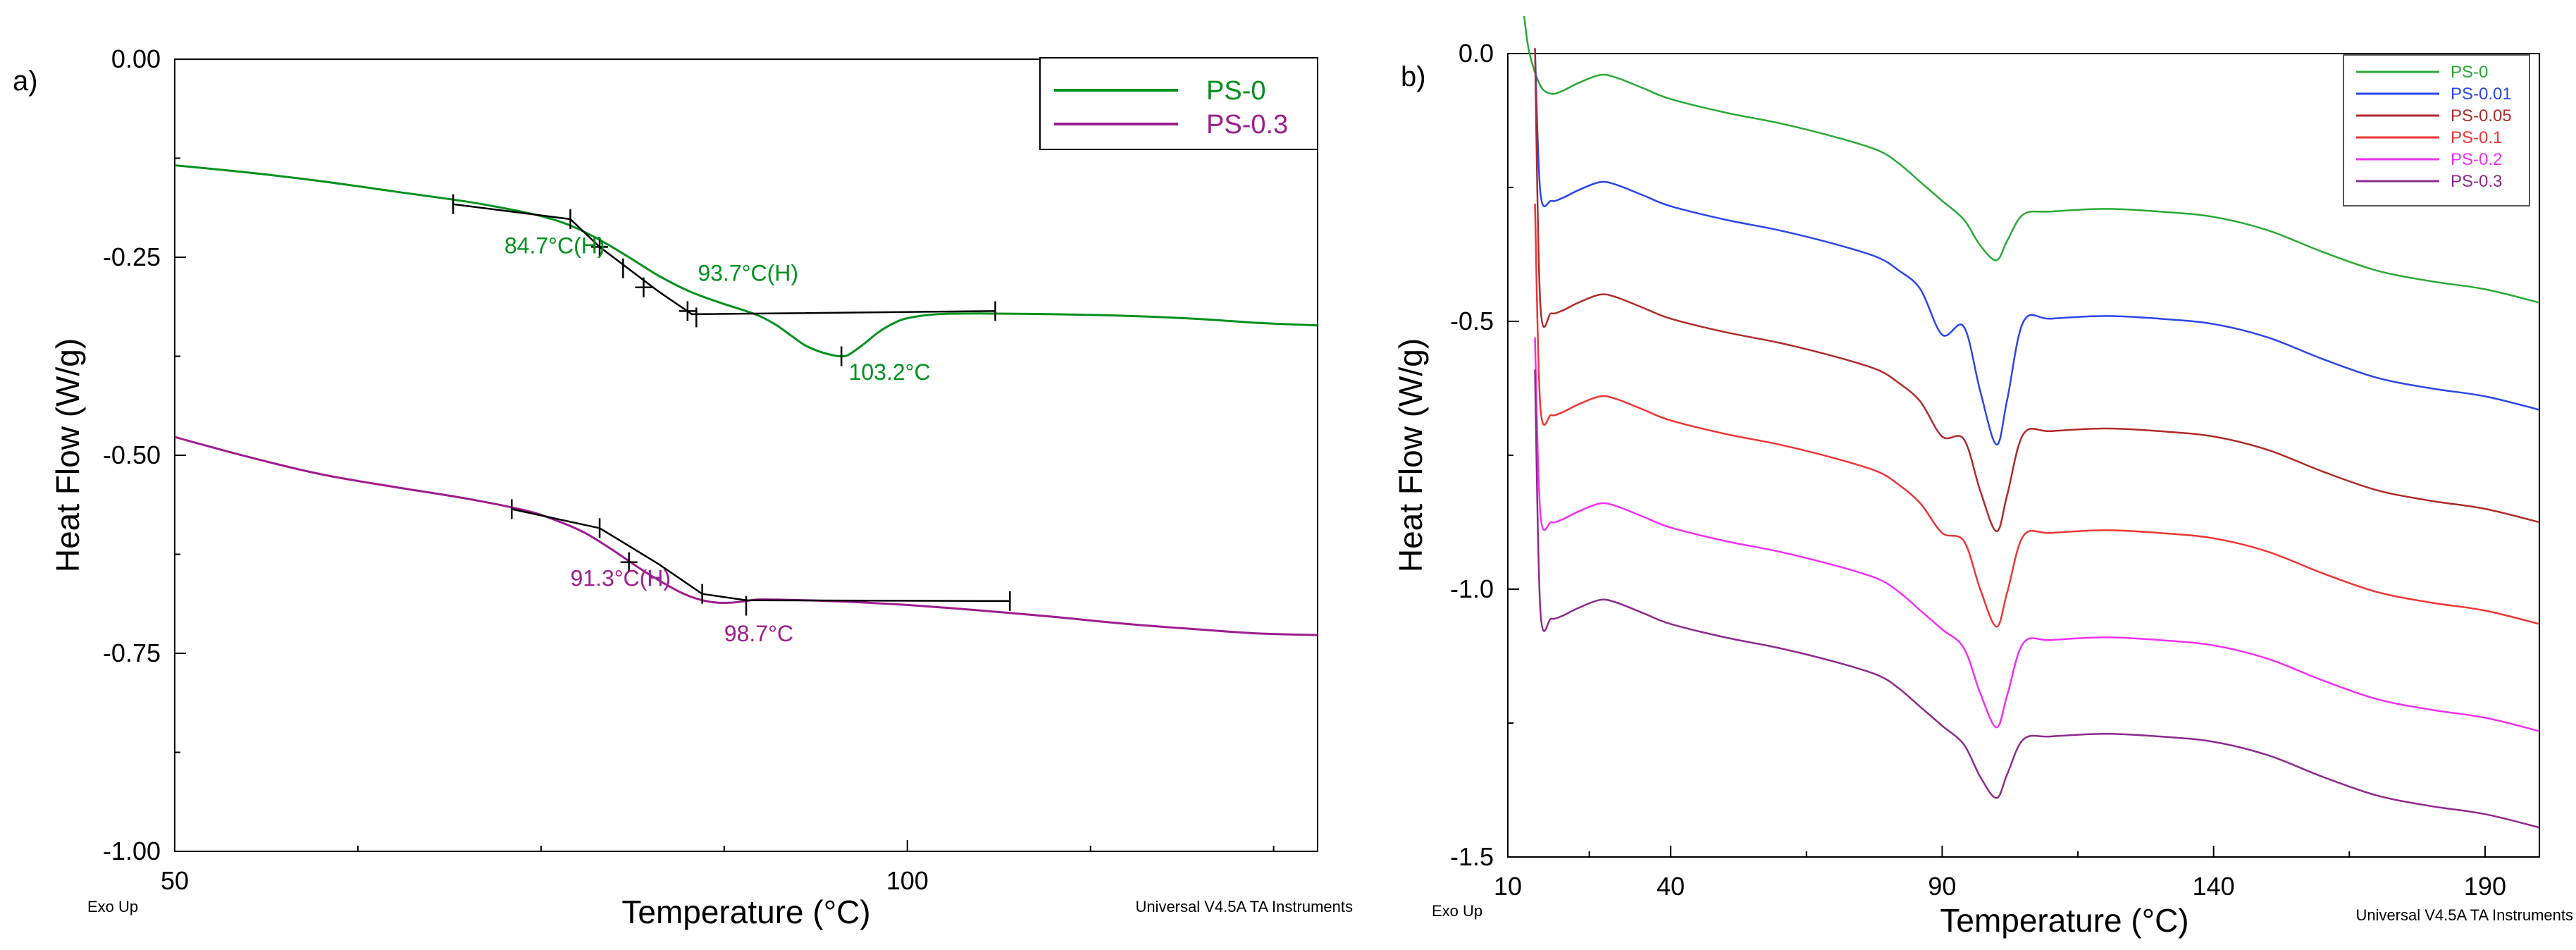 This screenshot has height=950, width=2576. What do you see at coordinates (2476, 137) in the screenshot?
I see `legend-label-PS-0.1: PS-0.1` at bounding box center [2476, 137].